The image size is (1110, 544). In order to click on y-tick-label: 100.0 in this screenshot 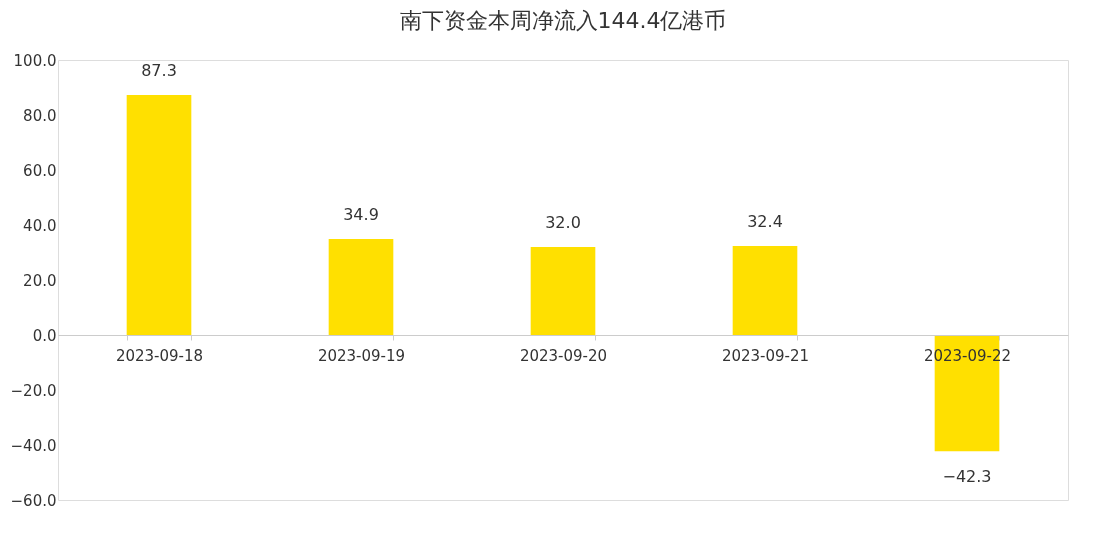, I will do `click(35, 60)`.